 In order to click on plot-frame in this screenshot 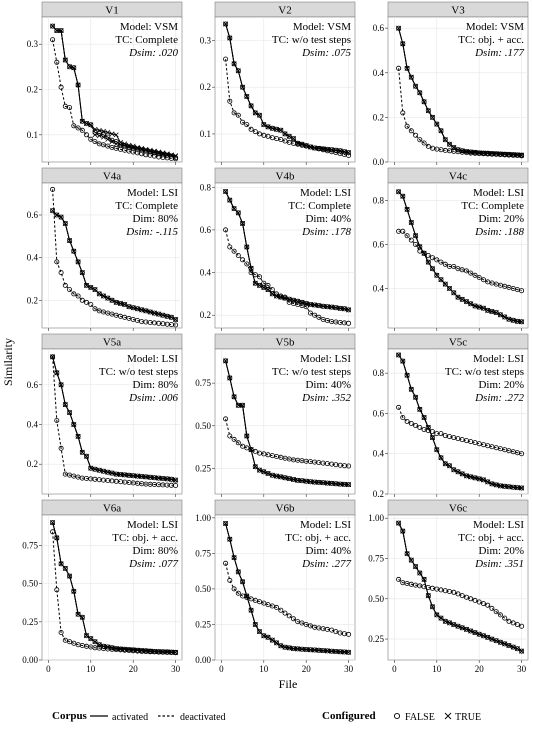, I will do `click(285, 421)`.